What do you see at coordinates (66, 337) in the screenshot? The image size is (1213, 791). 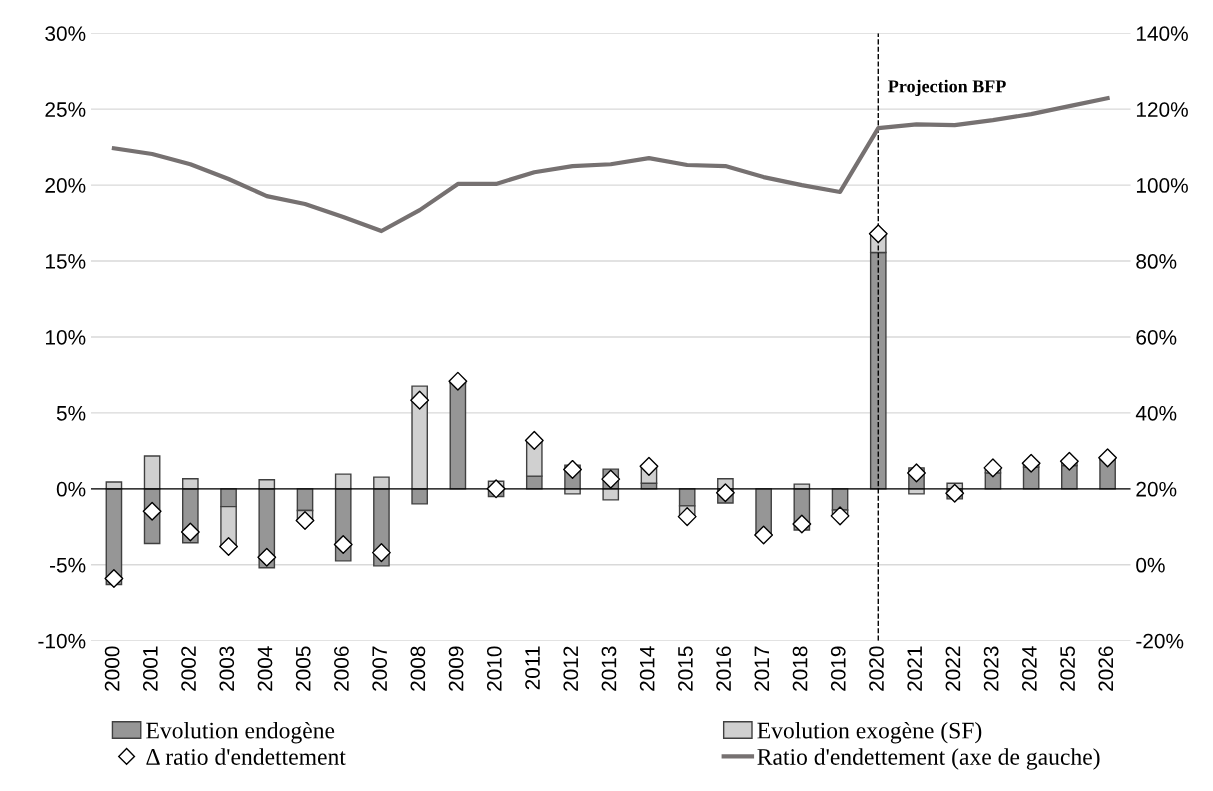 I see `y-tick-label: 10%` at bounding box center [66, 337].